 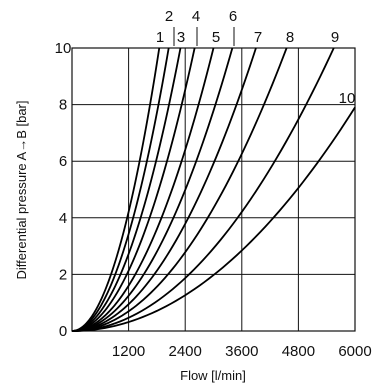 What do you see at coordinates (213, 375) in the screenshot?
I see `x-axis-label: Flow [l/min]` at bounding box center [213, 375].